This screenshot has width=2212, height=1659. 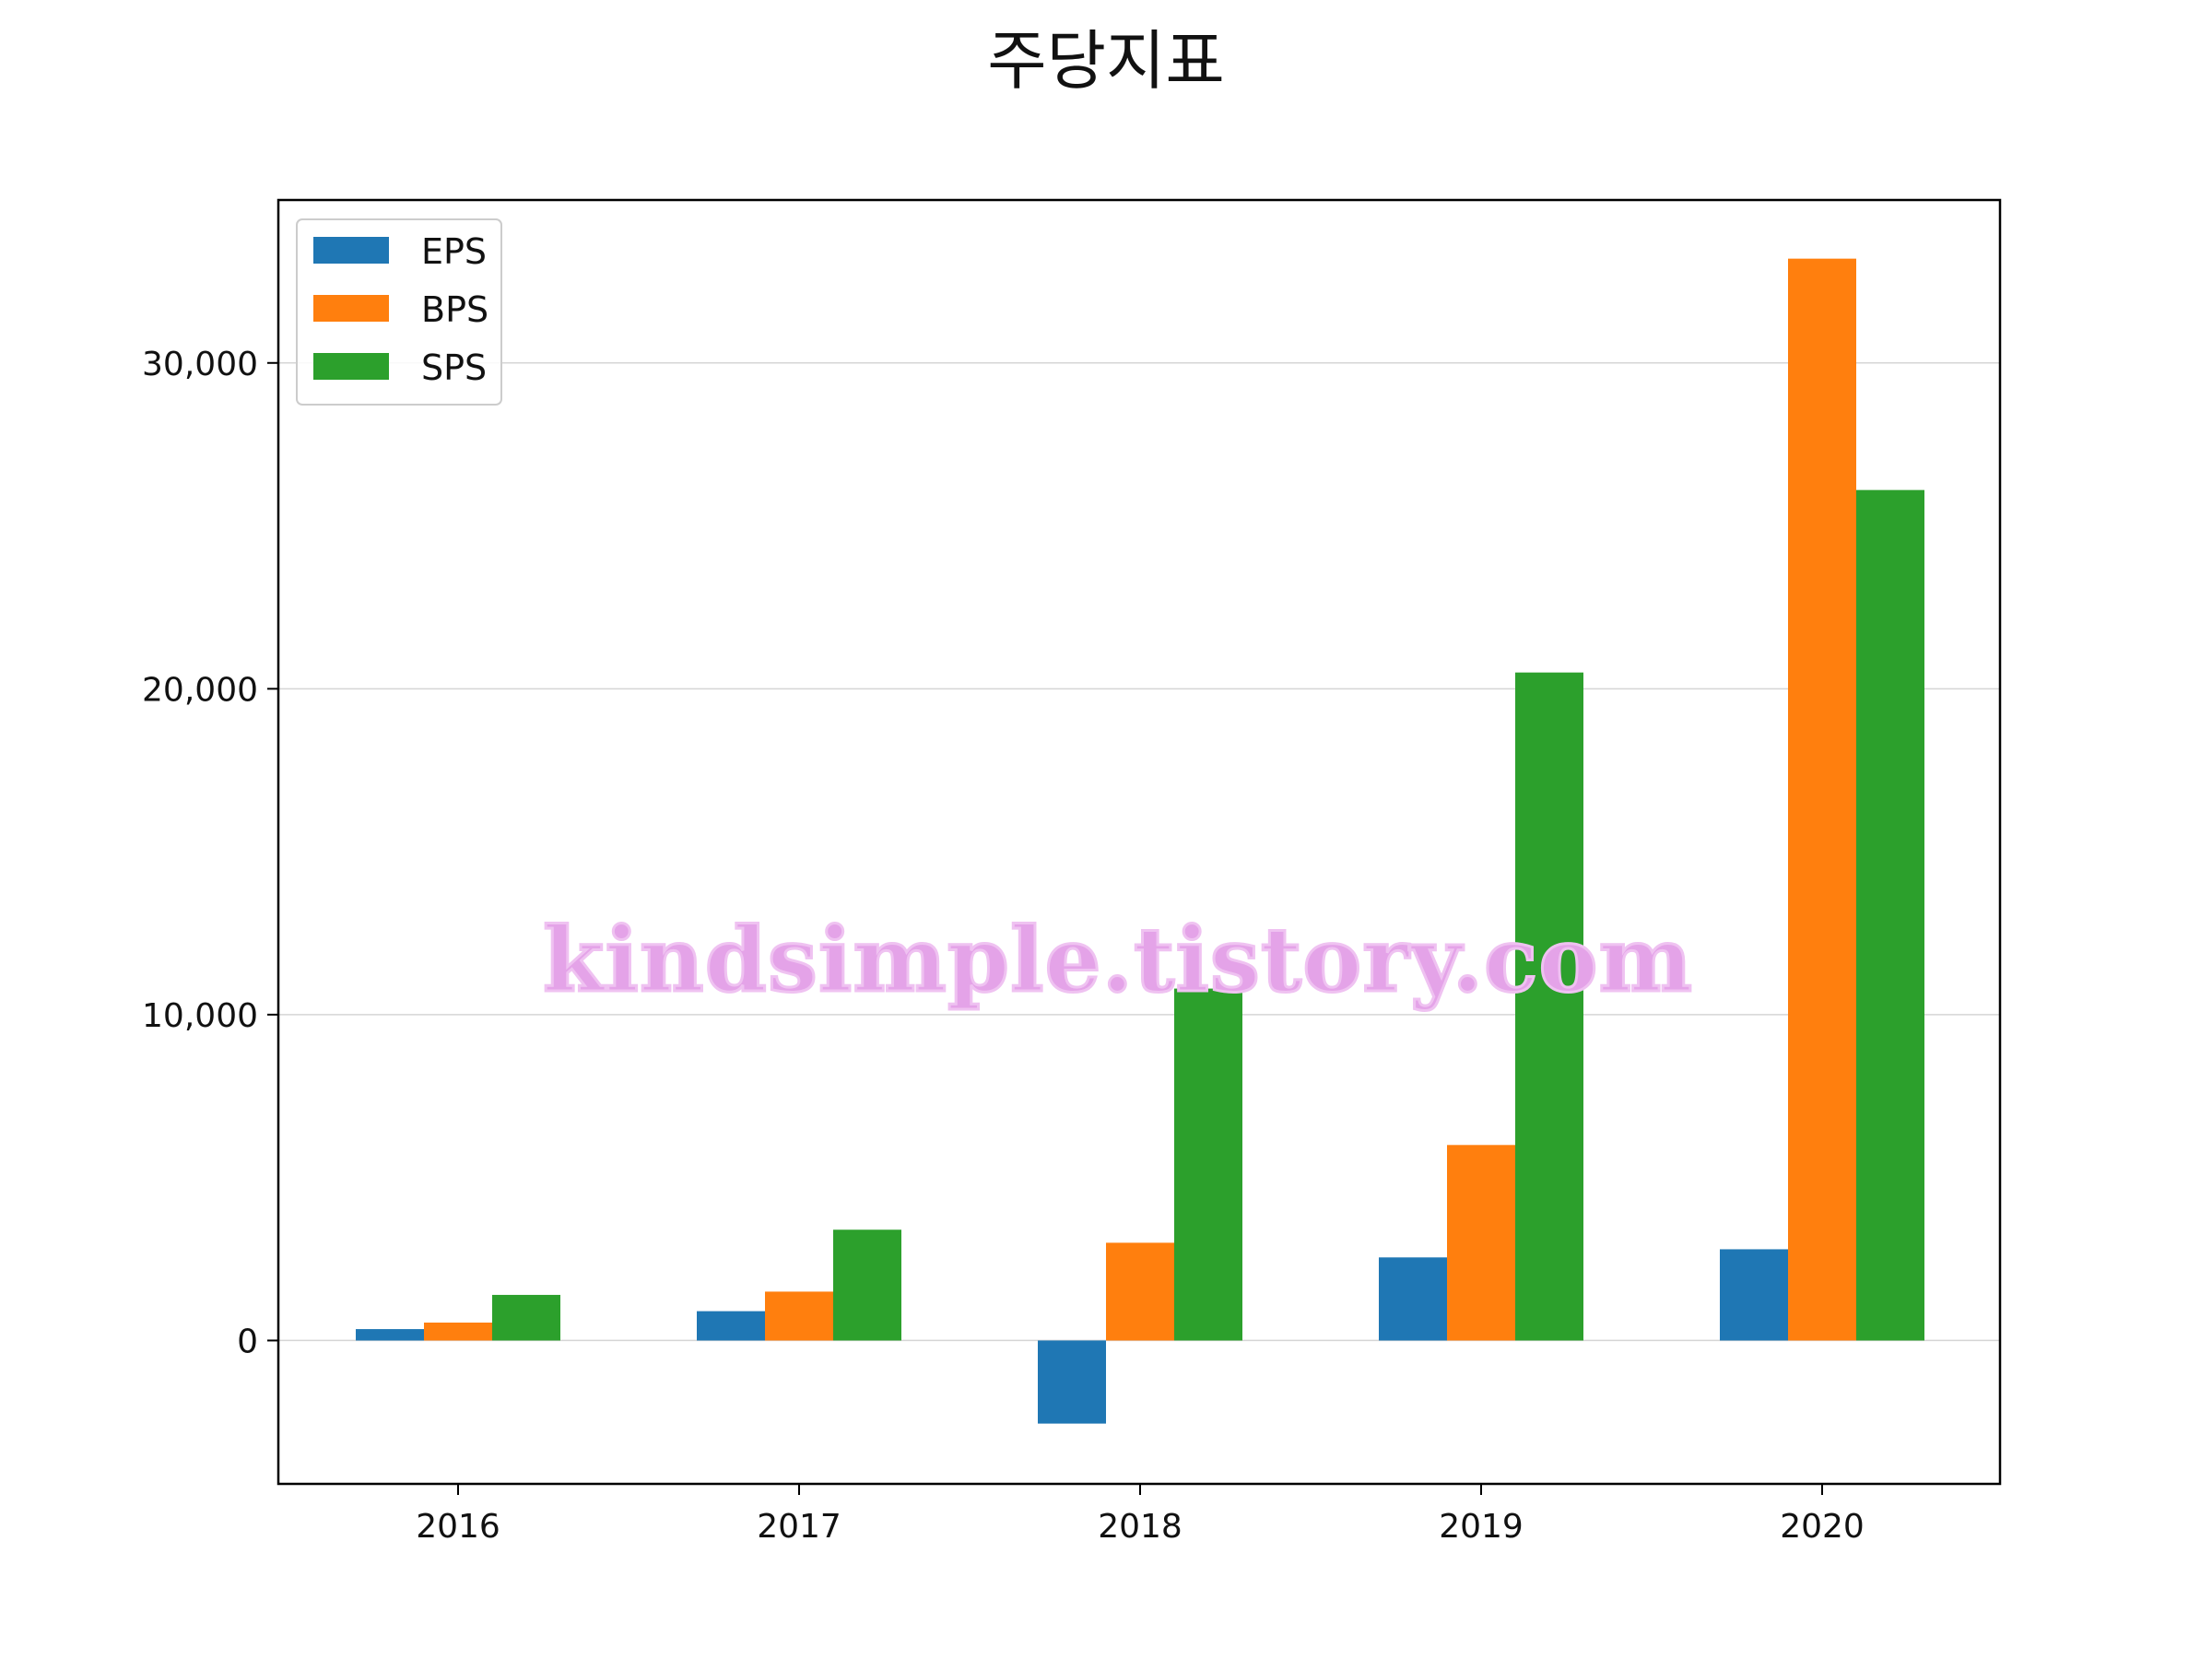 I want to click on legend-swatch-eps, so click(x=351, y=250).